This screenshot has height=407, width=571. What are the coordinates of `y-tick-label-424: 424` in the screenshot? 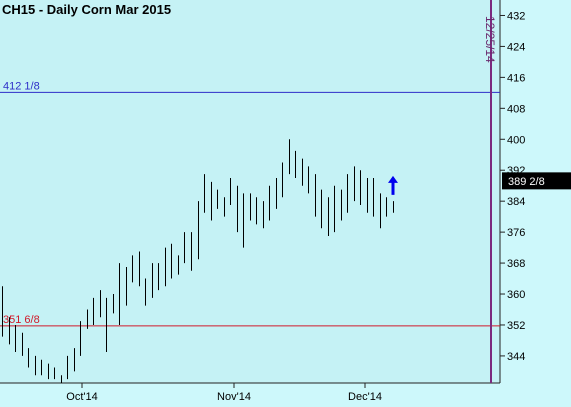 It's located at (516, 47).